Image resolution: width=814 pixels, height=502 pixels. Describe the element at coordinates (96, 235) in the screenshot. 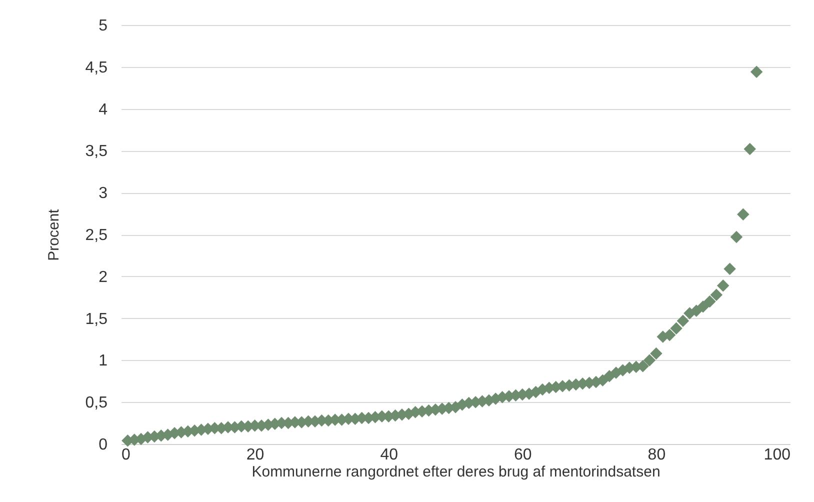

I see `y-tick-label: 2,5` at that location.